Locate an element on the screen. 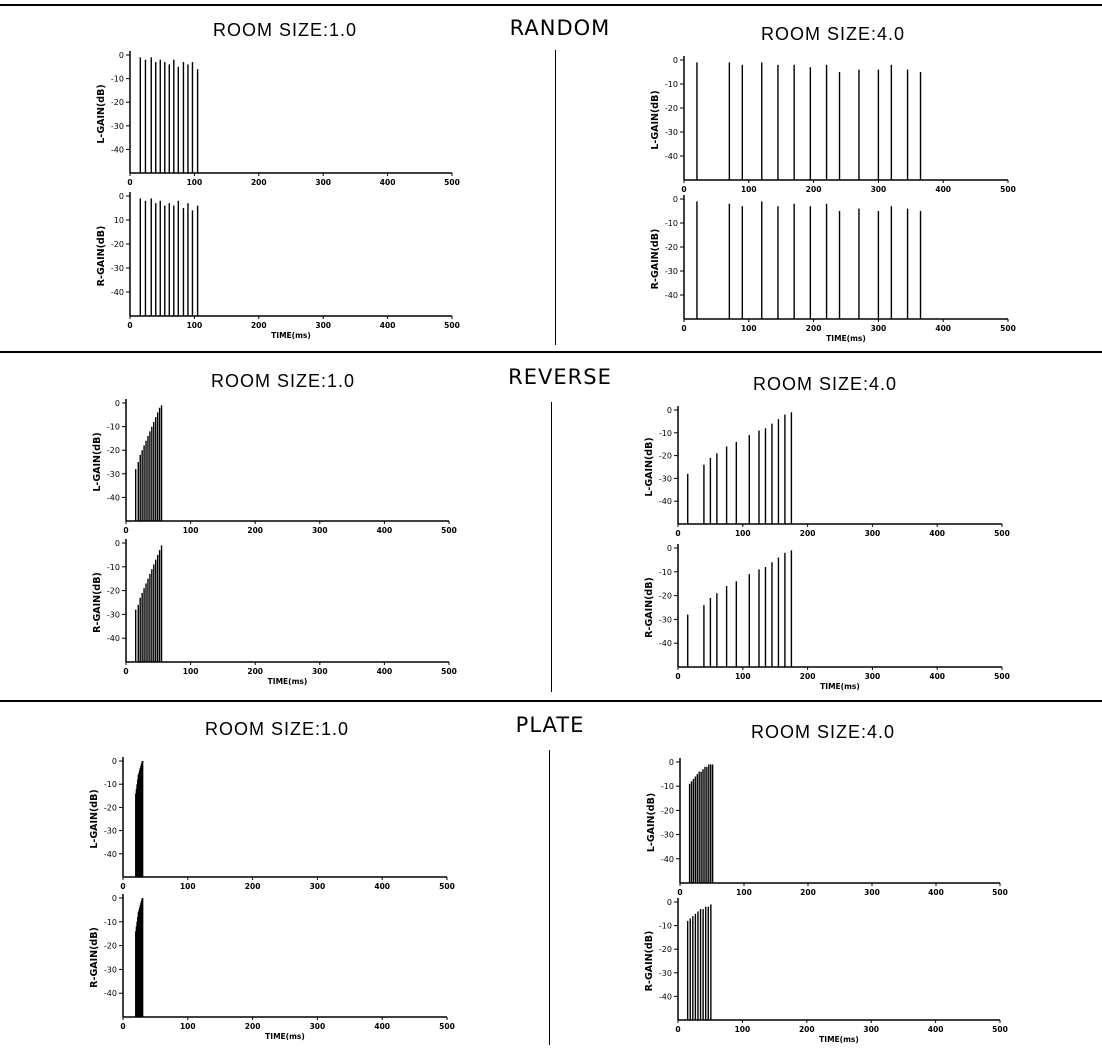  y-tick-label-reverse-4-0-l: -30 is located at coordinates (665, 478).